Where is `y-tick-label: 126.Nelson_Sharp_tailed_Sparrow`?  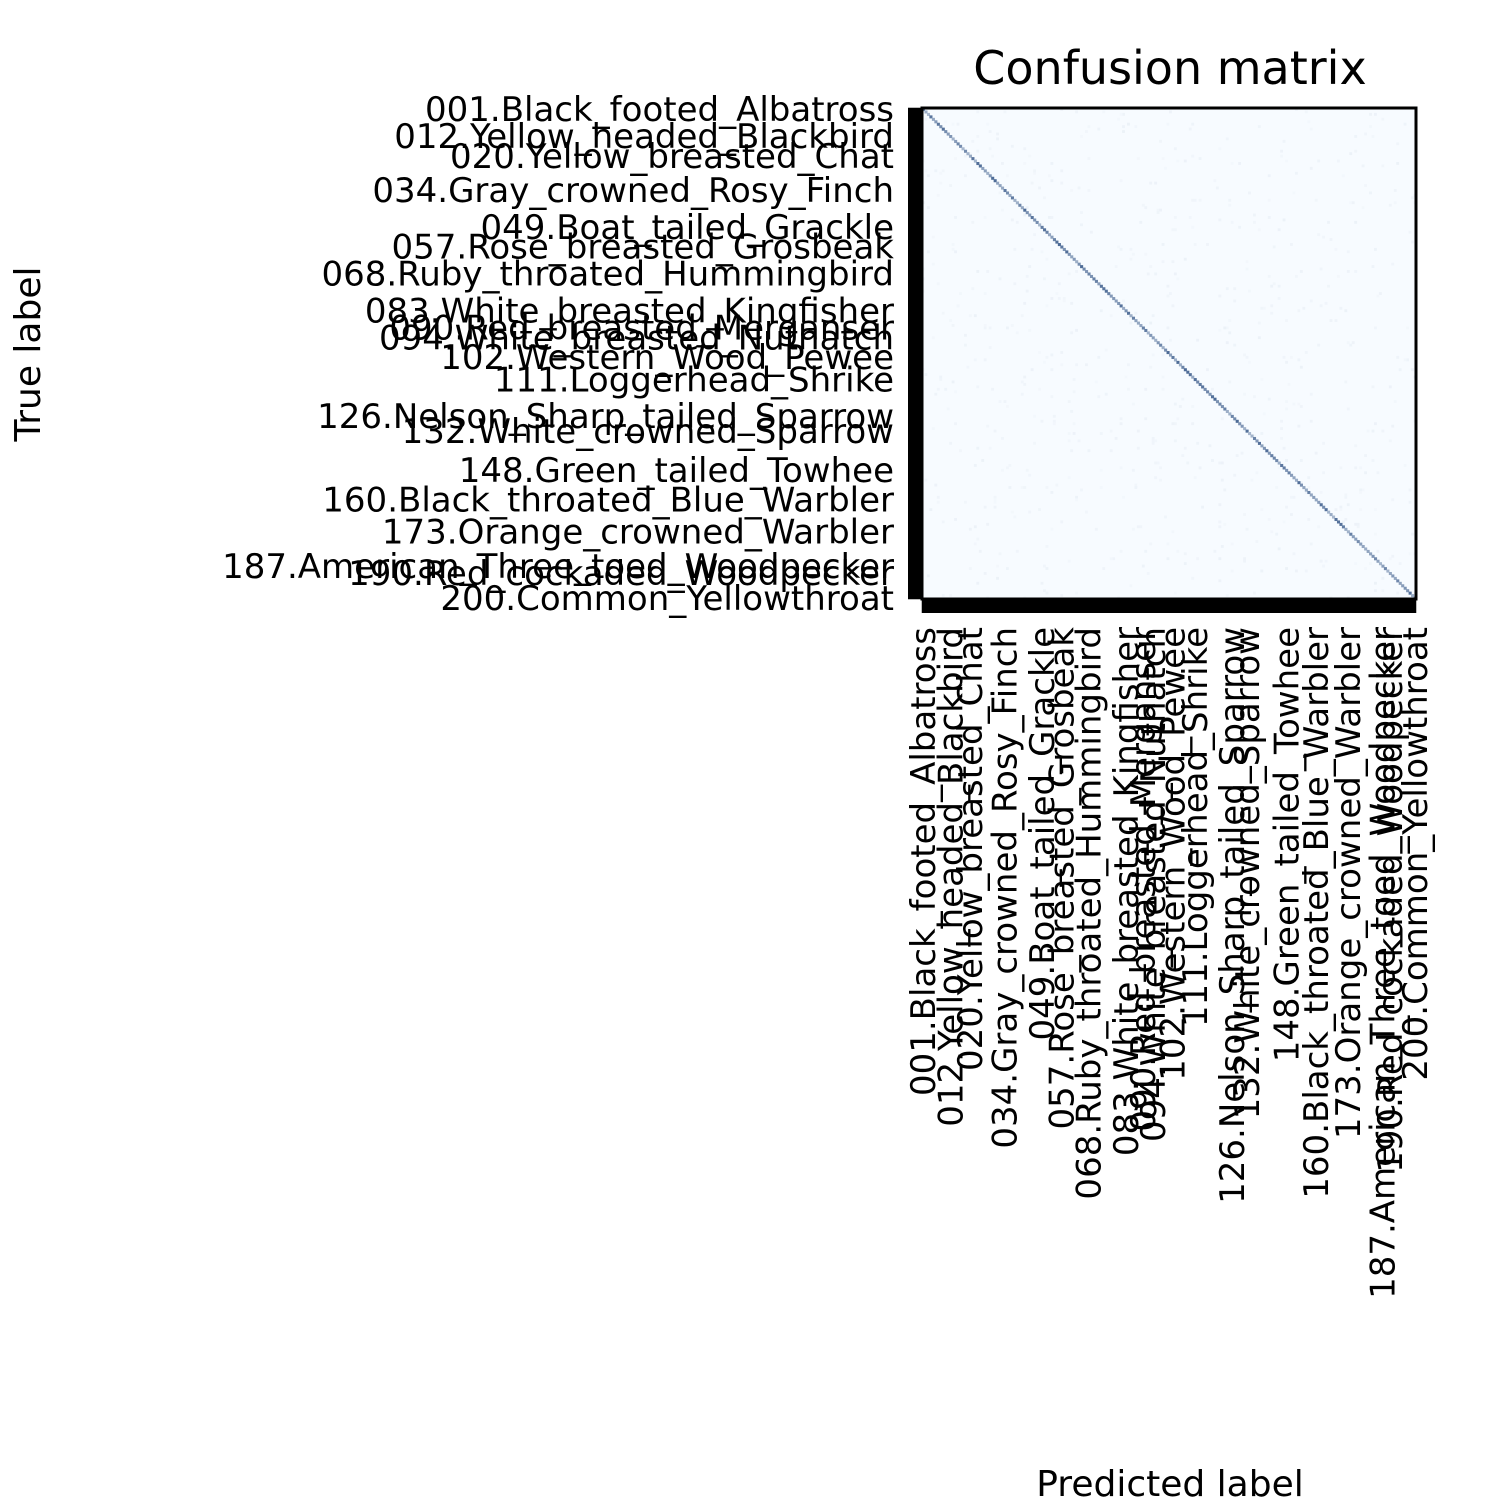
y-tick-label: 126.Nelson_Sharp_tailed_Sparrow is located at coordinates (605, 417).